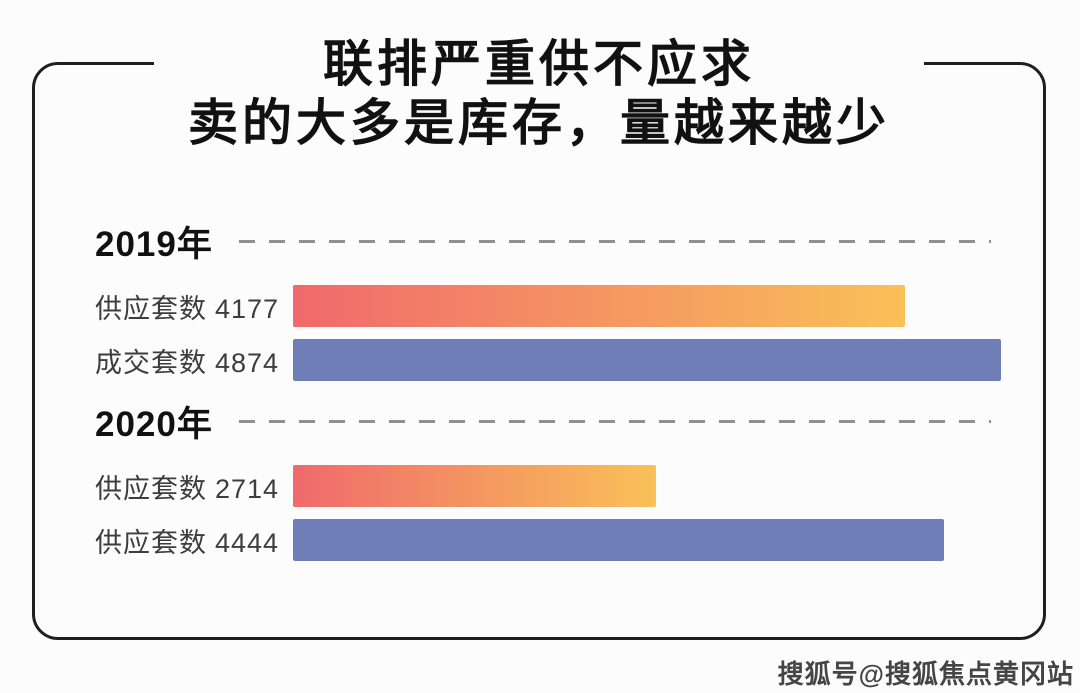  I want to click on bar-row-2019-sold: 成交套数 4874, so click(548, 360).